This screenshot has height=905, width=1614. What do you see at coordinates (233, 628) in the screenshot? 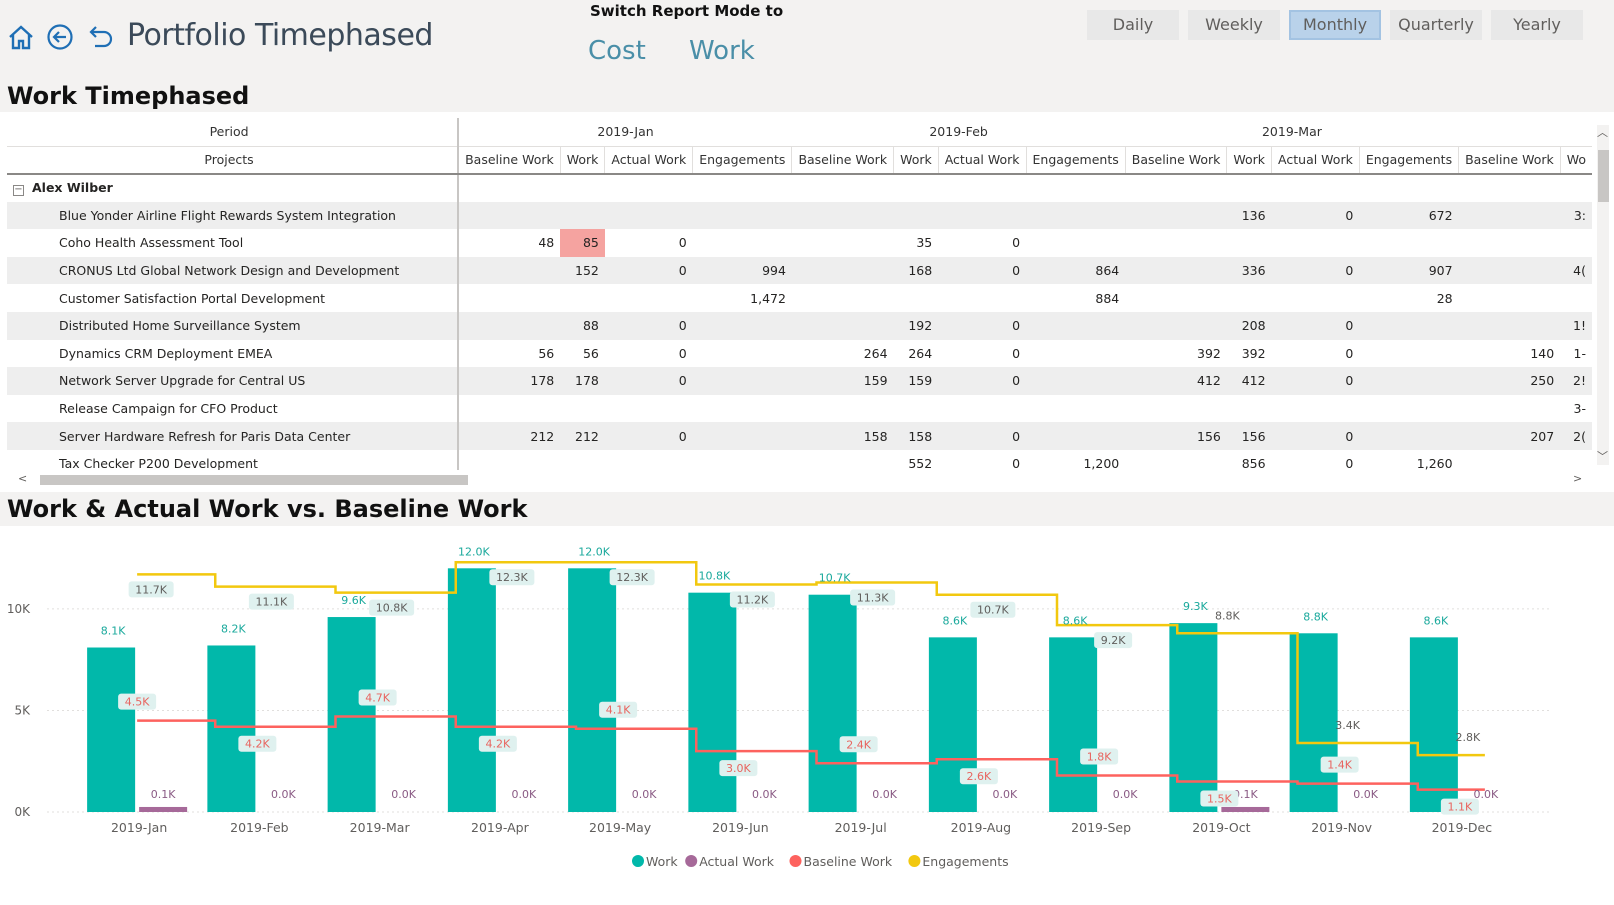
I see `work-data-label: 8.2K` at bounding box center [233, 628].